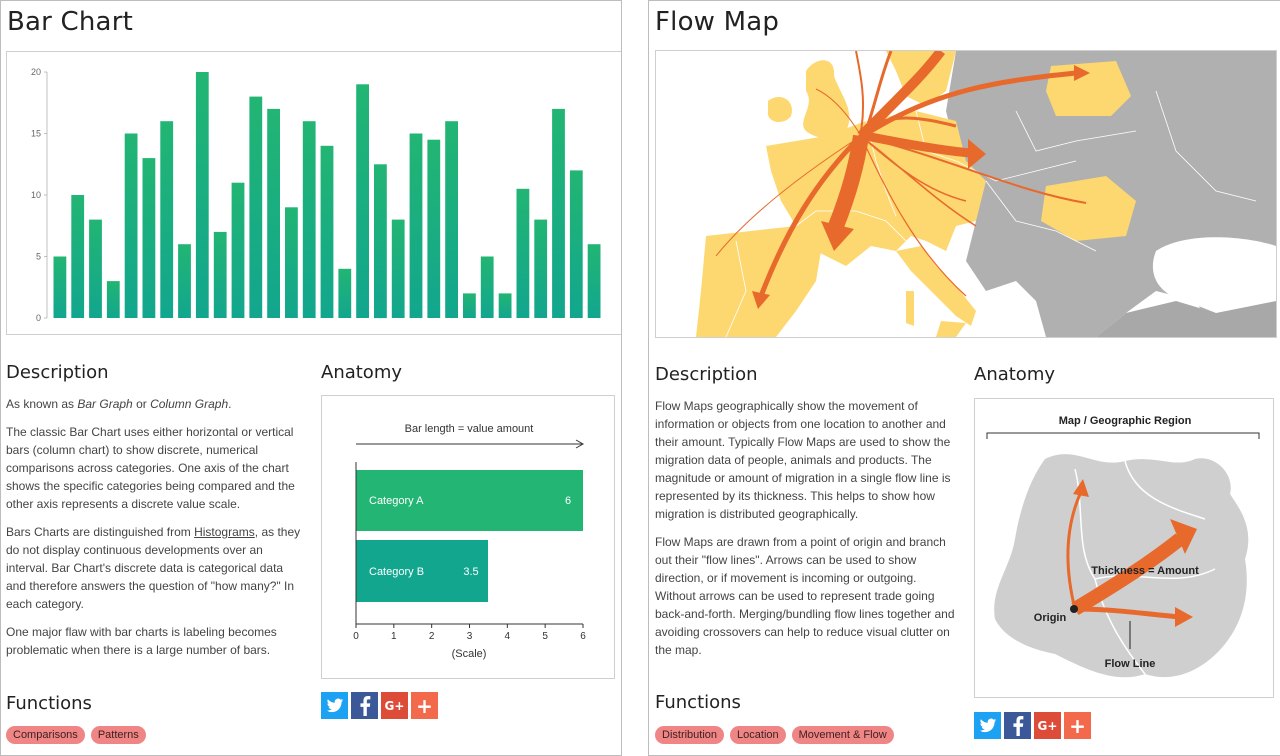  Describe the element at coordinates (758, 735) in the screenshot. I see `tag-location: Location` at that location.